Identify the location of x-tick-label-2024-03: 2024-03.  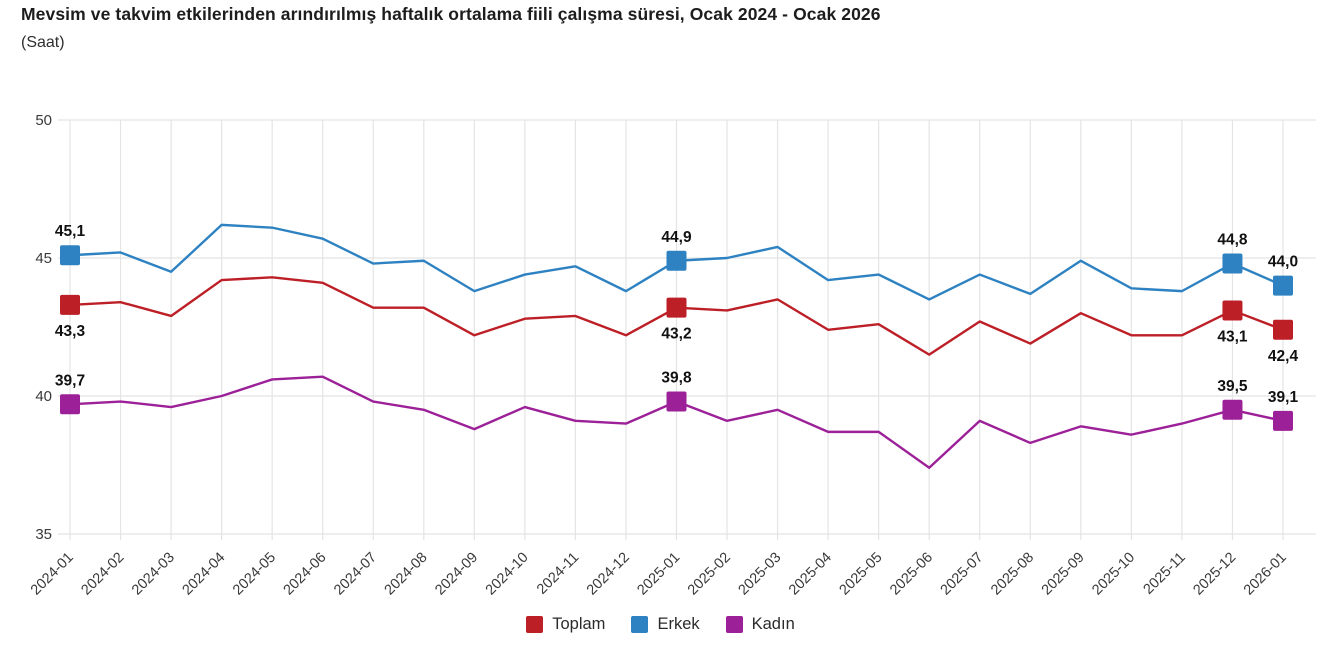
(153, 574).